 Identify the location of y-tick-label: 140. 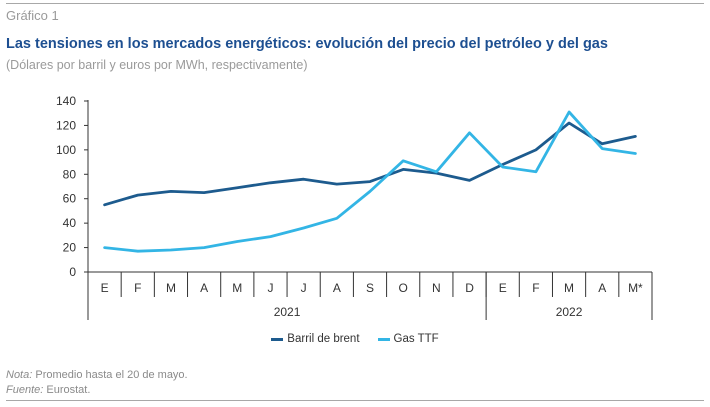
(66, 101).